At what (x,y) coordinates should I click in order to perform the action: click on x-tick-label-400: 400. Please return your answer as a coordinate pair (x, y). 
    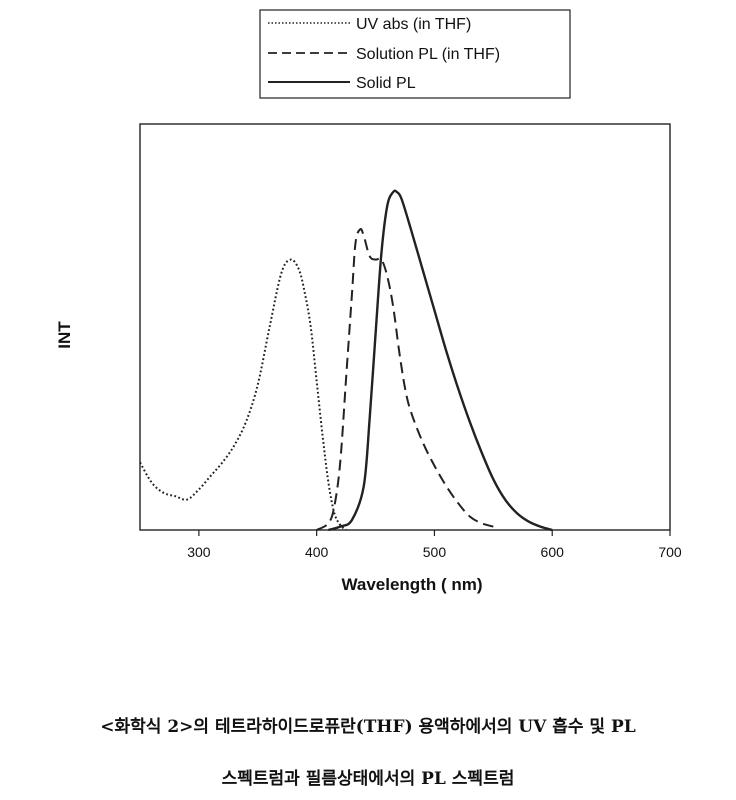
    Looking at the image, I should click on (317, 552).